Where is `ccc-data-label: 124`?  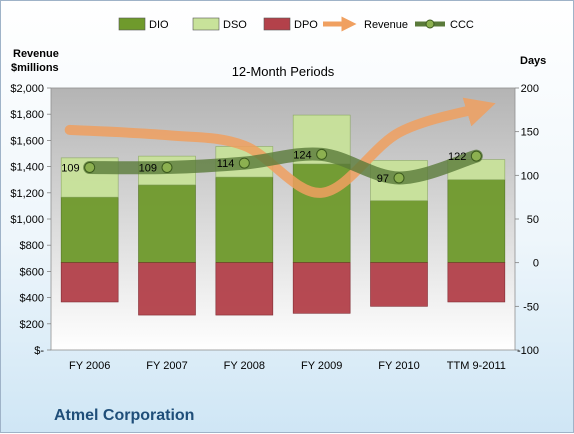
ccc-data-label: 124 is located at coordinates (302, 155).